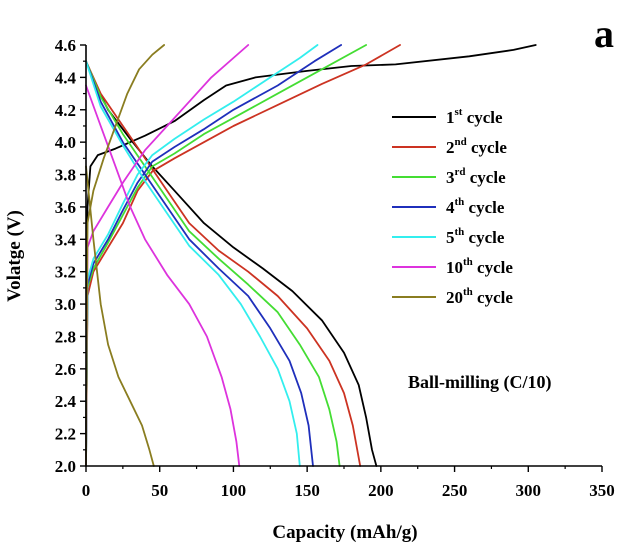  What do you see at coordinates (234, 490) in the screenshot?
I see `x-tick-label: 100` at bounding box center [234, 490].